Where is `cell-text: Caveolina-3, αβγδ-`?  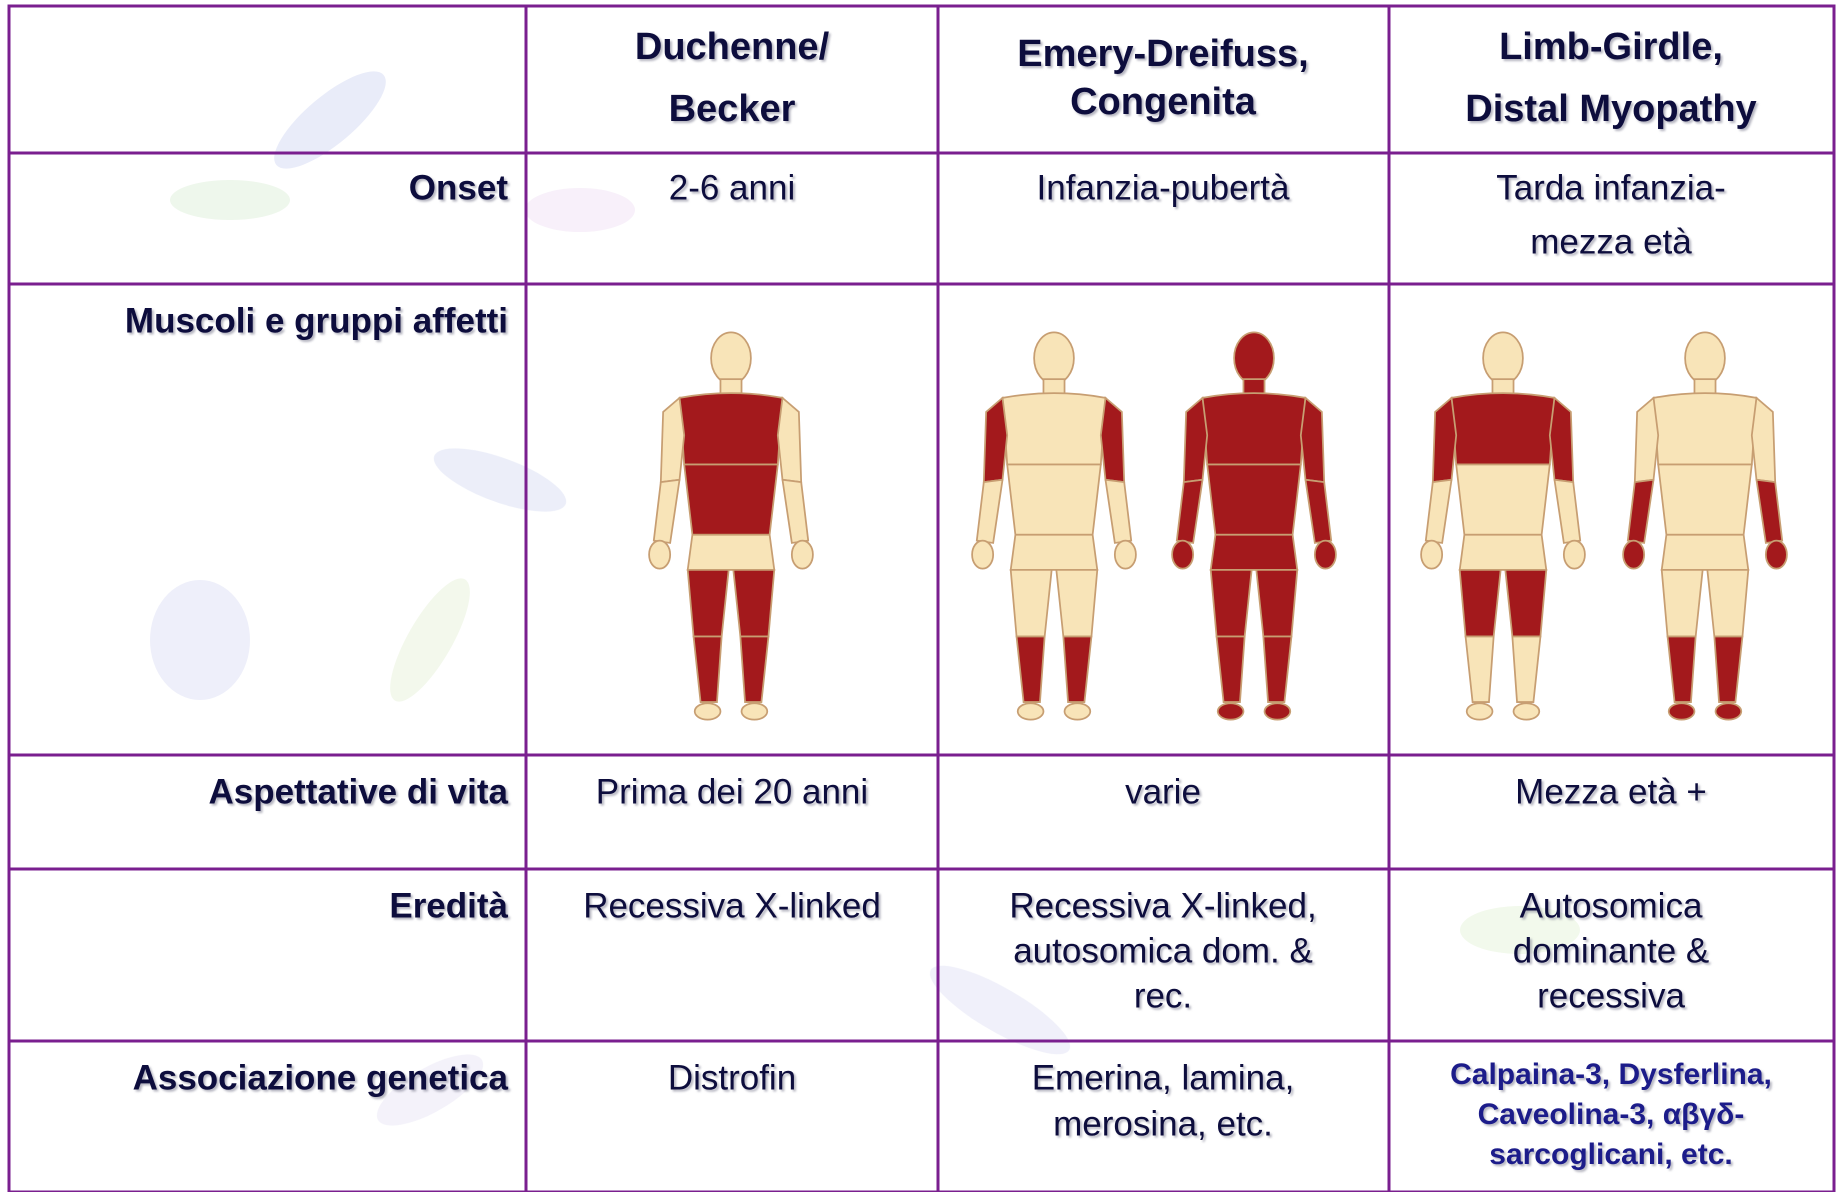 cell-text: Caveolina-3, αβγδ- is located at coordinates (1611, 1114).